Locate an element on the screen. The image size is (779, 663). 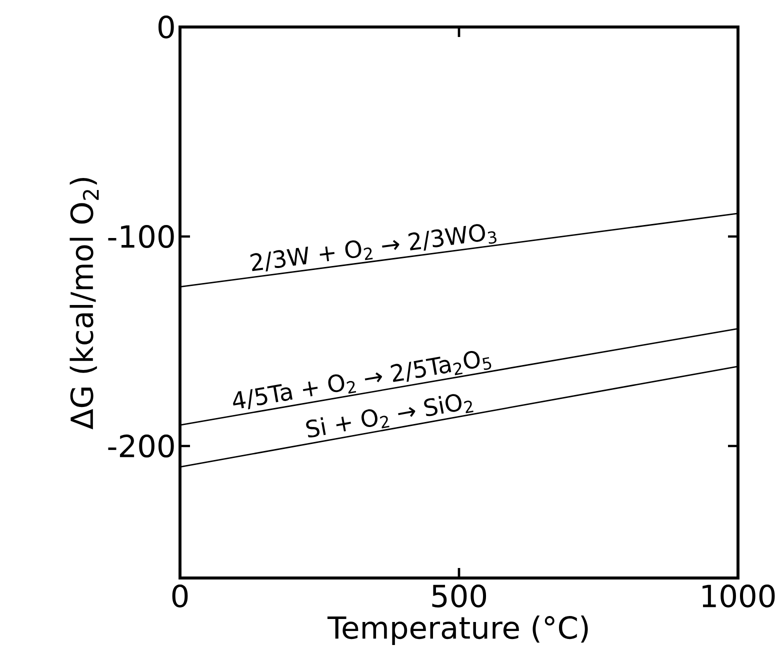
x-tick-label: 1000 is located at coordinates (738, 596).